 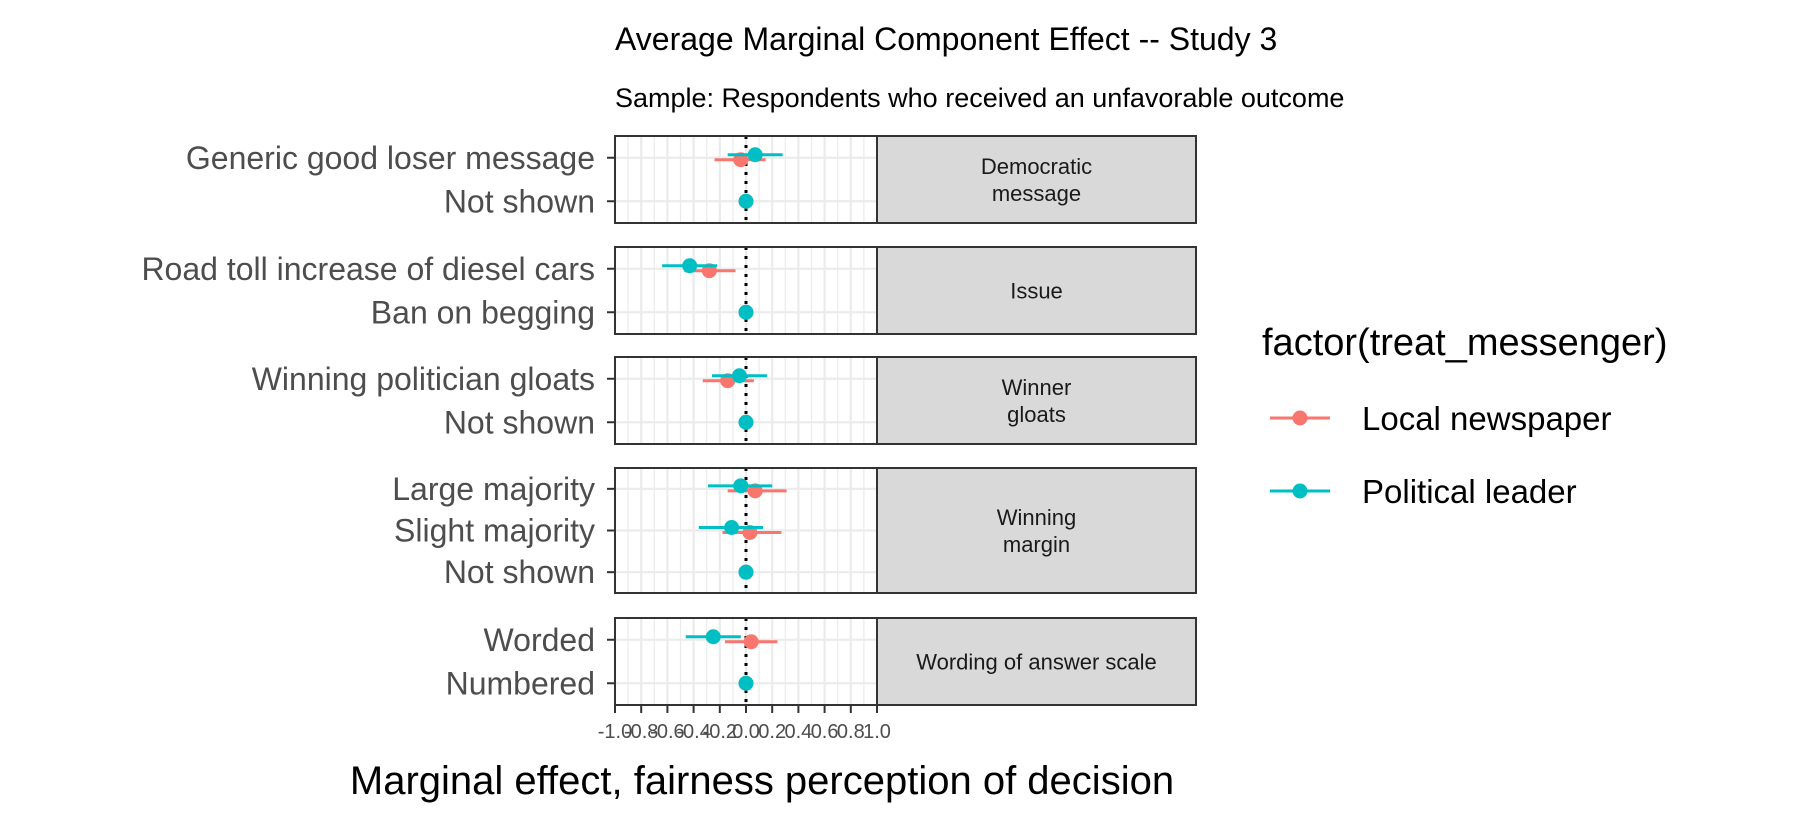 I want to click on x-axis: -1.0-0.8-0.6-0.4-0.20.00.20.40.60.81.0, so click(x=744, y=724).